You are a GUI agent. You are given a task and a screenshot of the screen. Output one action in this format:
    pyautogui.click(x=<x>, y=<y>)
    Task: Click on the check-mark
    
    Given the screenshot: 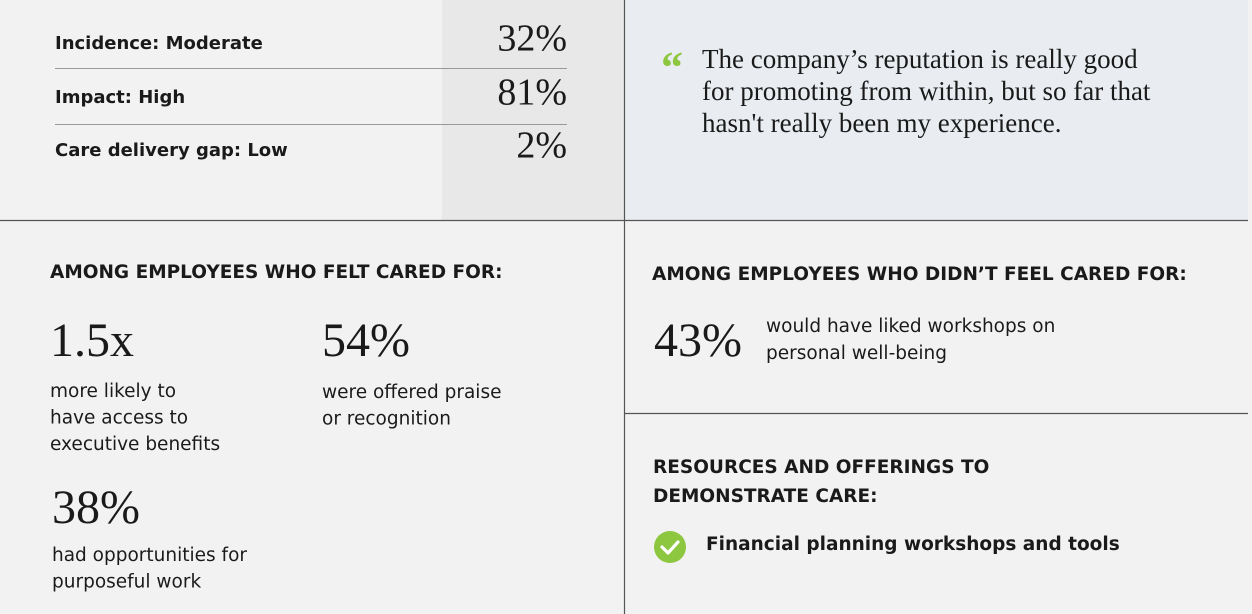 What is the action you would take?
    pyautogui.click(x=670, y=547)
    